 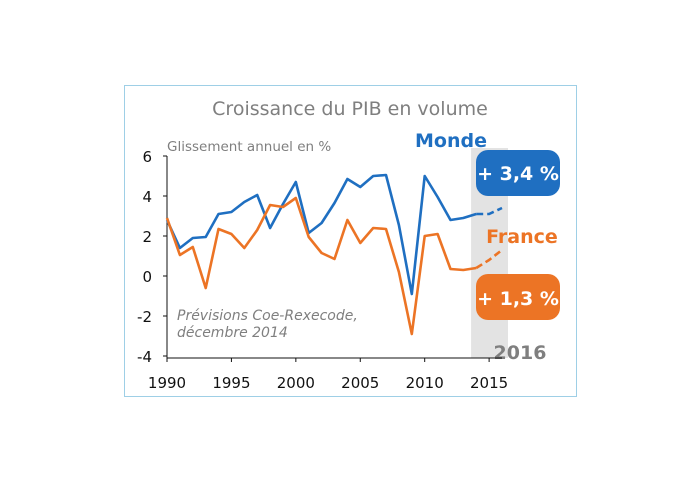 I want to click on badge-monde: + 3,4 %, so click(x=518, y=173).